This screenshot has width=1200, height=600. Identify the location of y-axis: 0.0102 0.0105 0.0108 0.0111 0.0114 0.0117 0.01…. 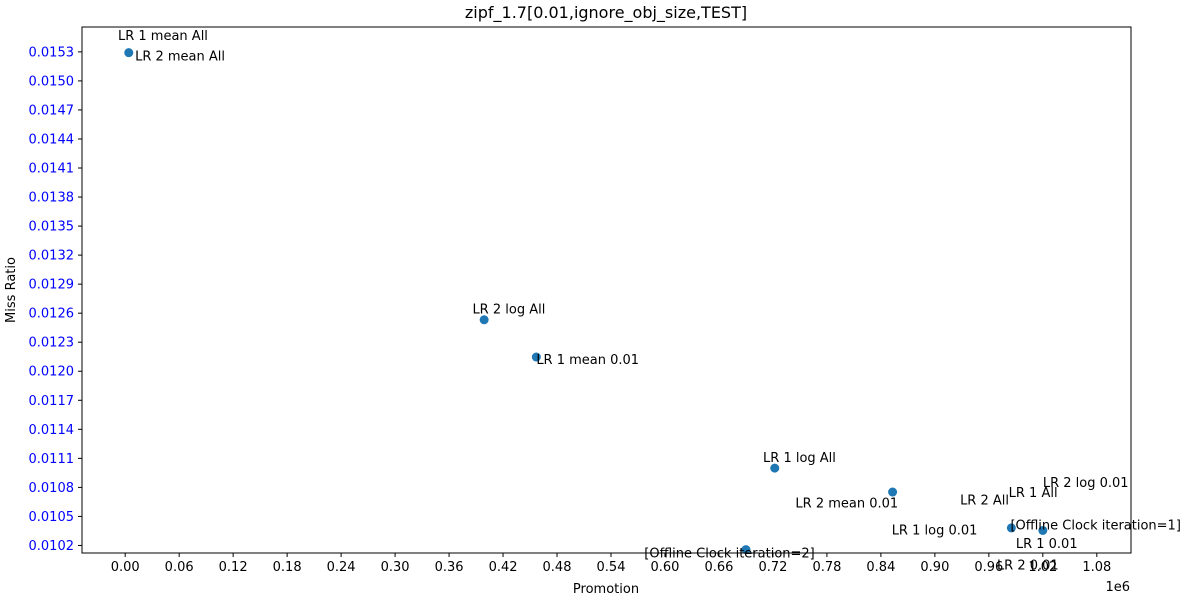
(55, 299).